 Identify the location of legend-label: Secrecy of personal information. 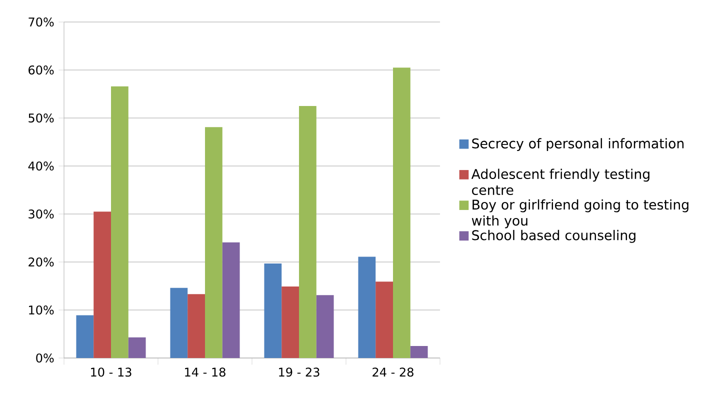
(578, 145).